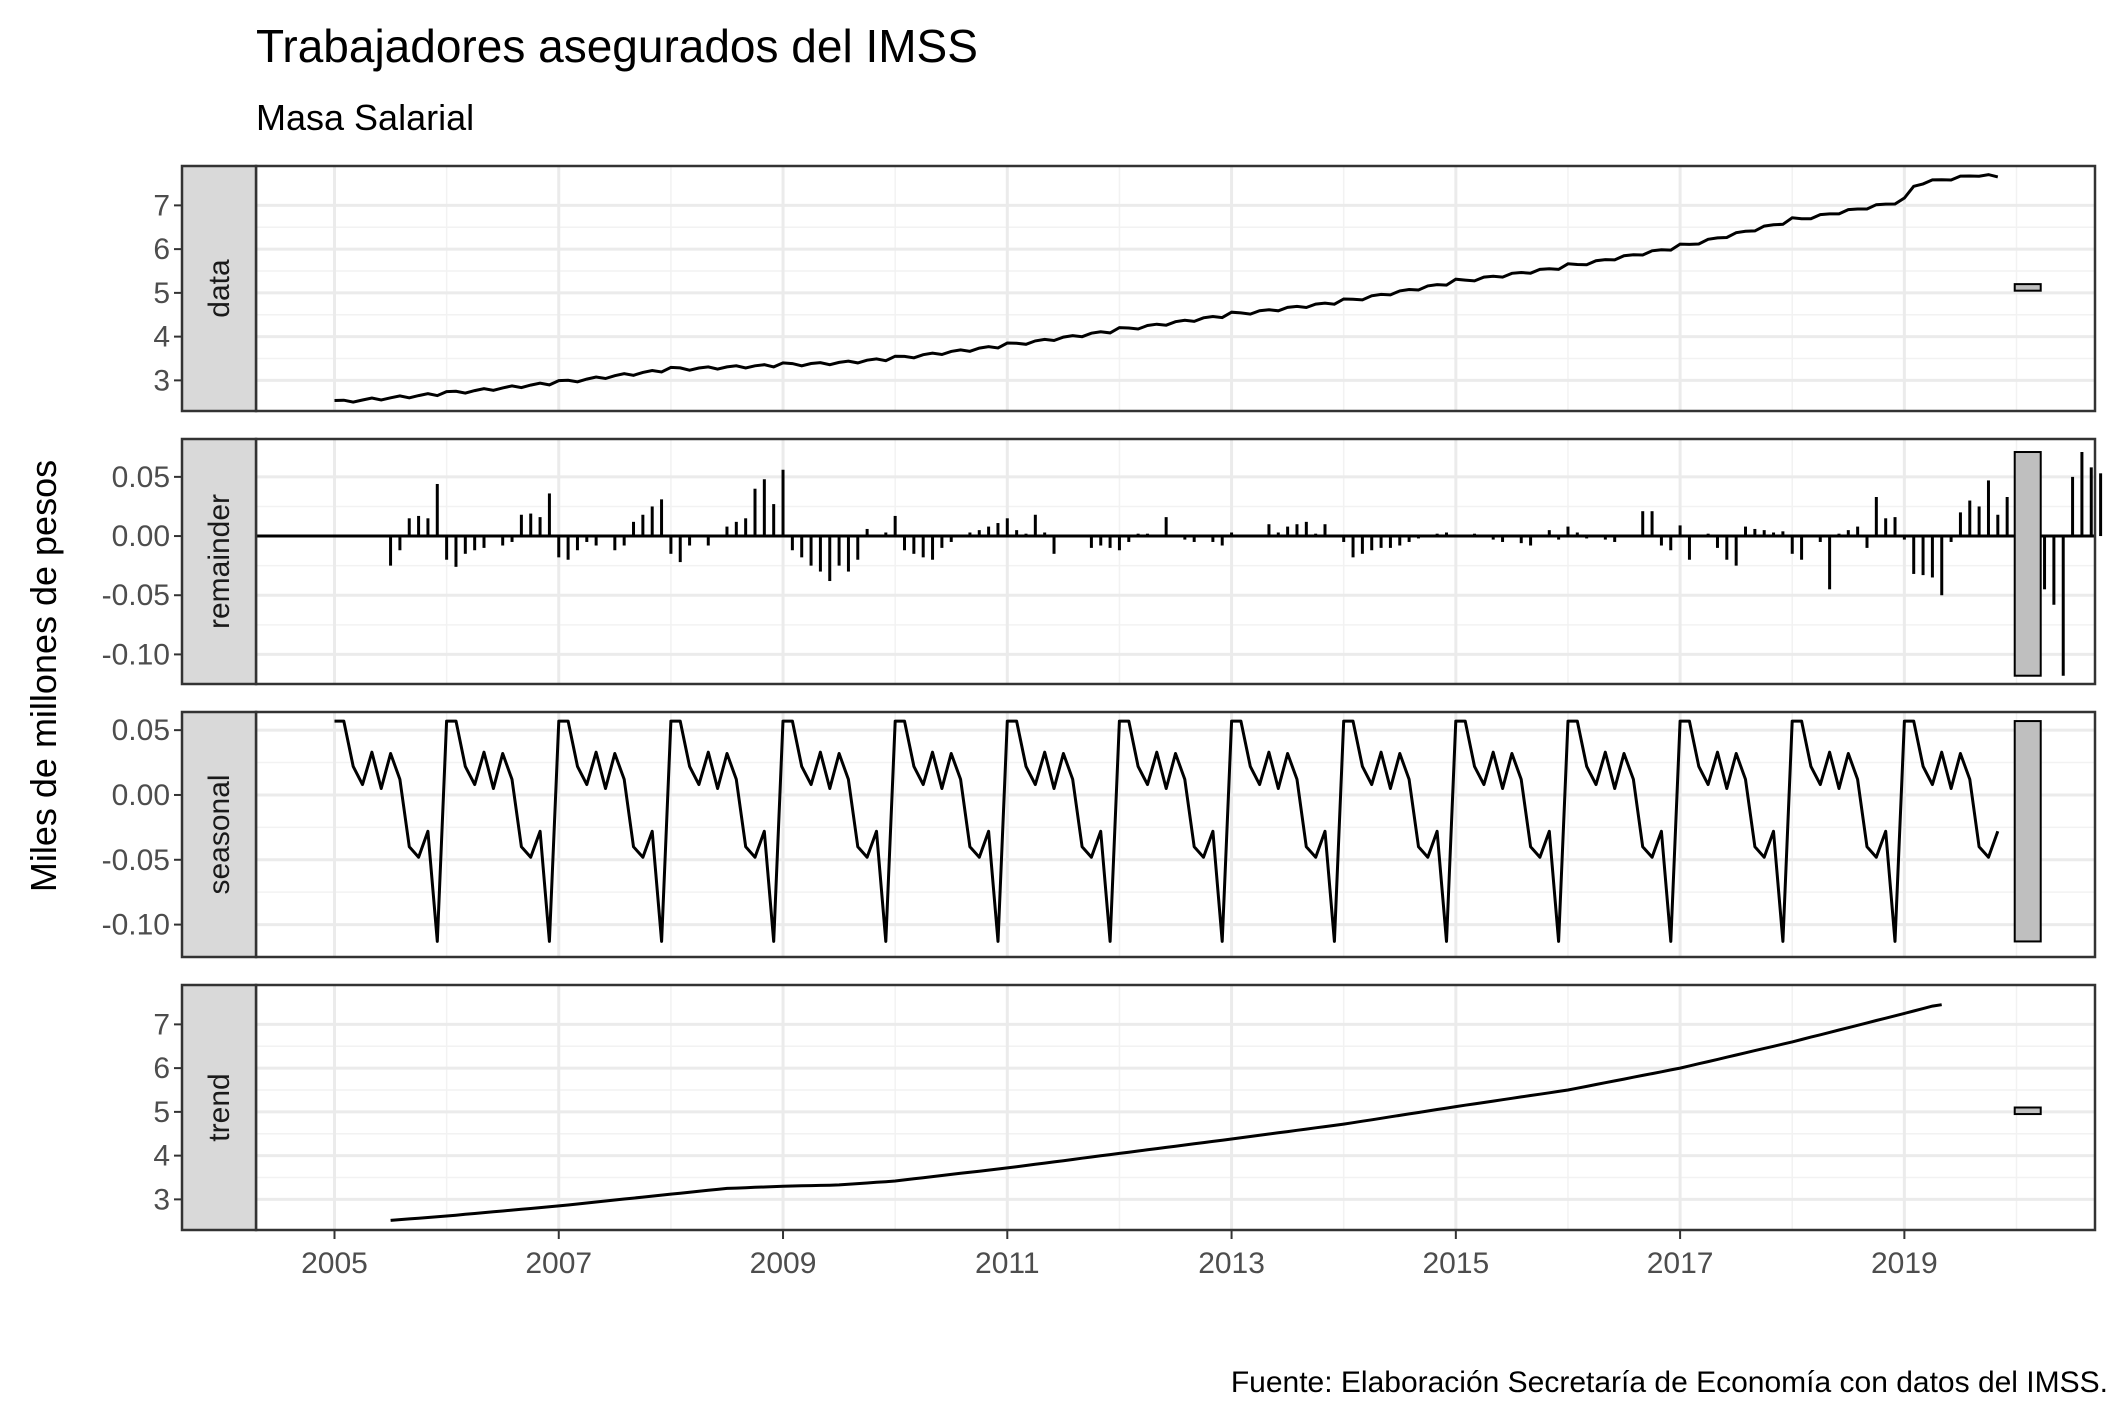 The image size is (2125, 1417). What do you see at coordinates (783, 1263) in the screenshot?
I see `x-tick-label: 2009` at bounding box center [783, 1263].